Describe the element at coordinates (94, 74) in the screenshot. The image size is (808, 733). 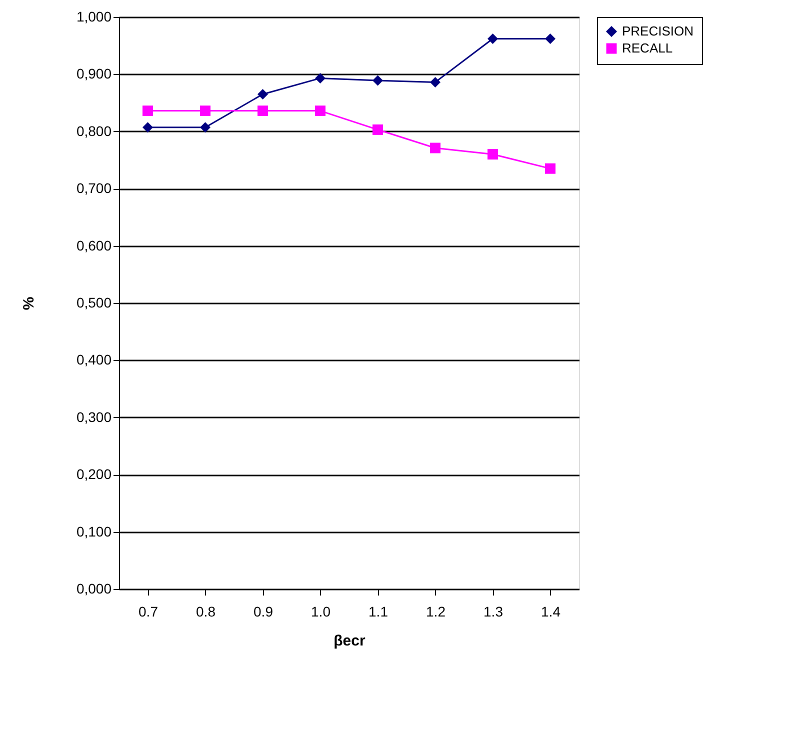
I see `y-tick-label: 0,900` at that location.